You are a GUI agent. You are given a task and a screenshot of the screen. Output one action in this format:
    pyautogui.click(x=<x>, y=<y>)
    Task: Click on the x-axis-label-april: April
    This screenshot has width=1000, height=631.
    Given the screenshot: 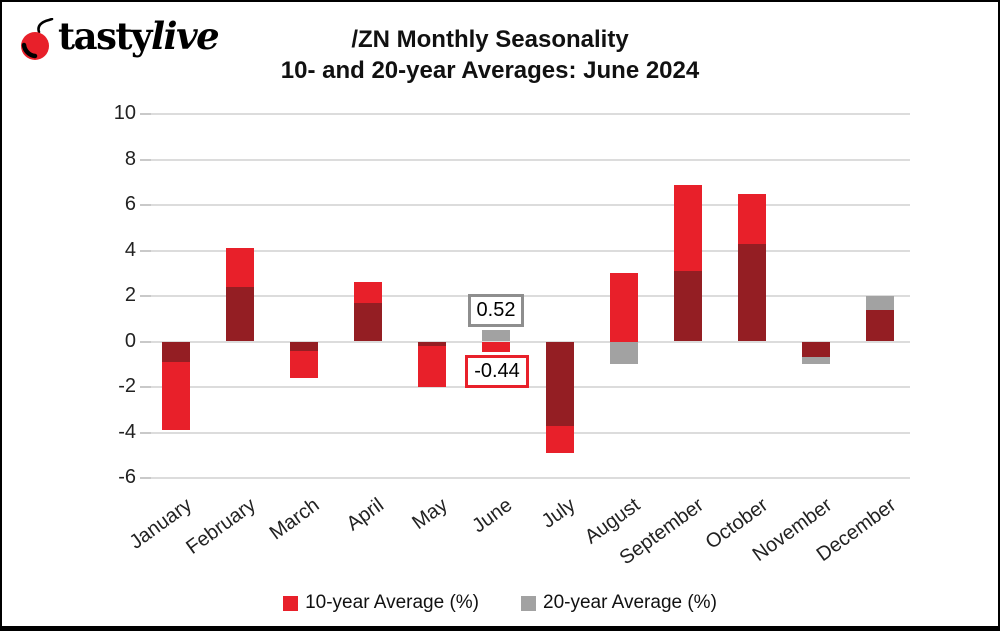 What is the action you would take?
    pyautogui.click(x=365, y=515)
    